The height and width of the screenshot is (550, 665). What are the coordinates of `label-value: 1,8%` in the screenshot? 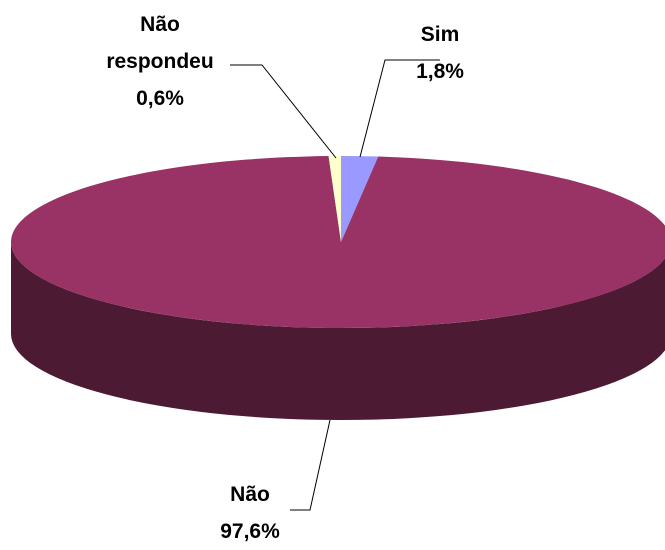 It's located at (440, 71).